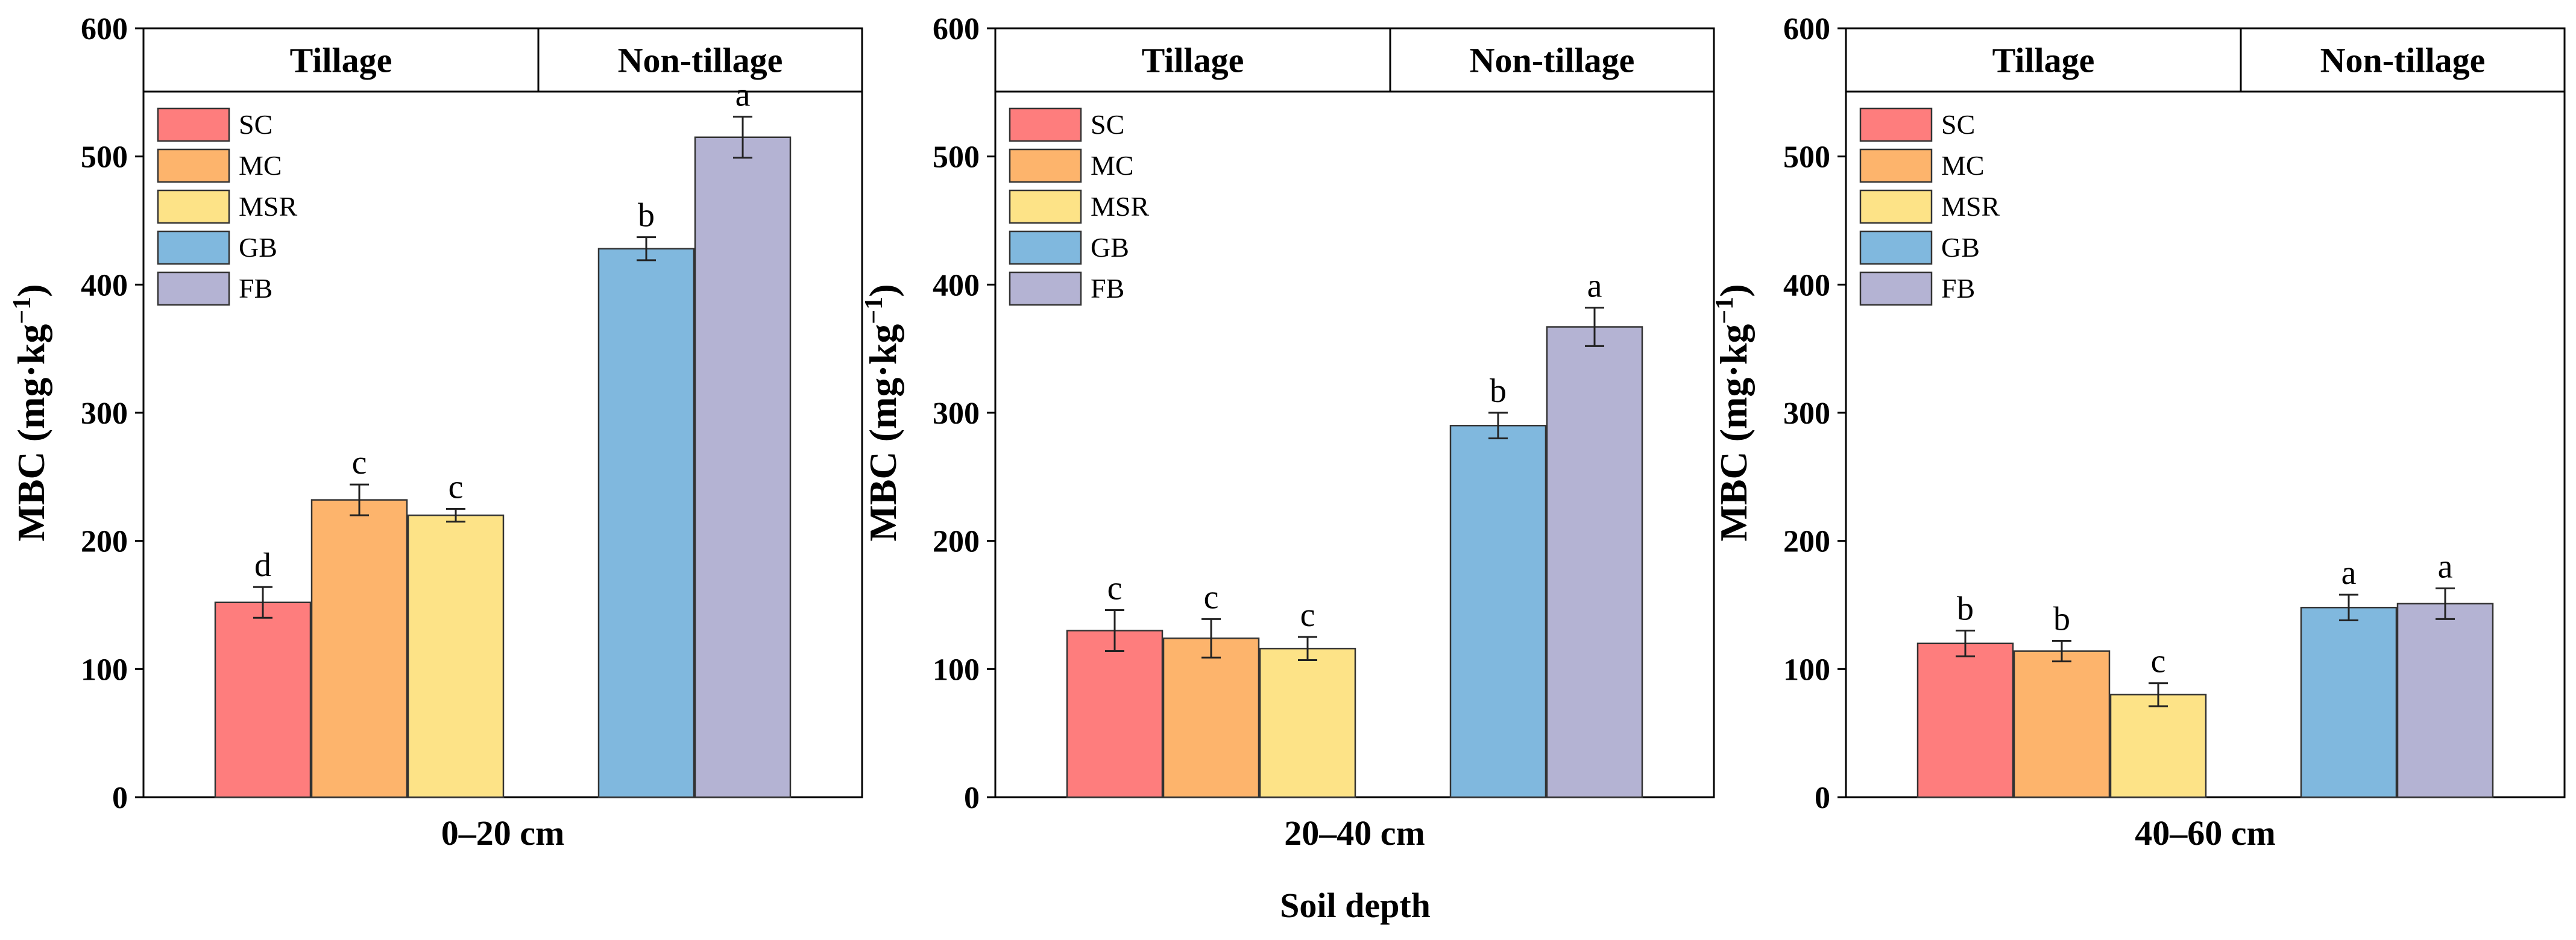 This screenshot has width=2576, height=940. I want to click on panel-x-label: 40–60 cm, so click(2205, 833).